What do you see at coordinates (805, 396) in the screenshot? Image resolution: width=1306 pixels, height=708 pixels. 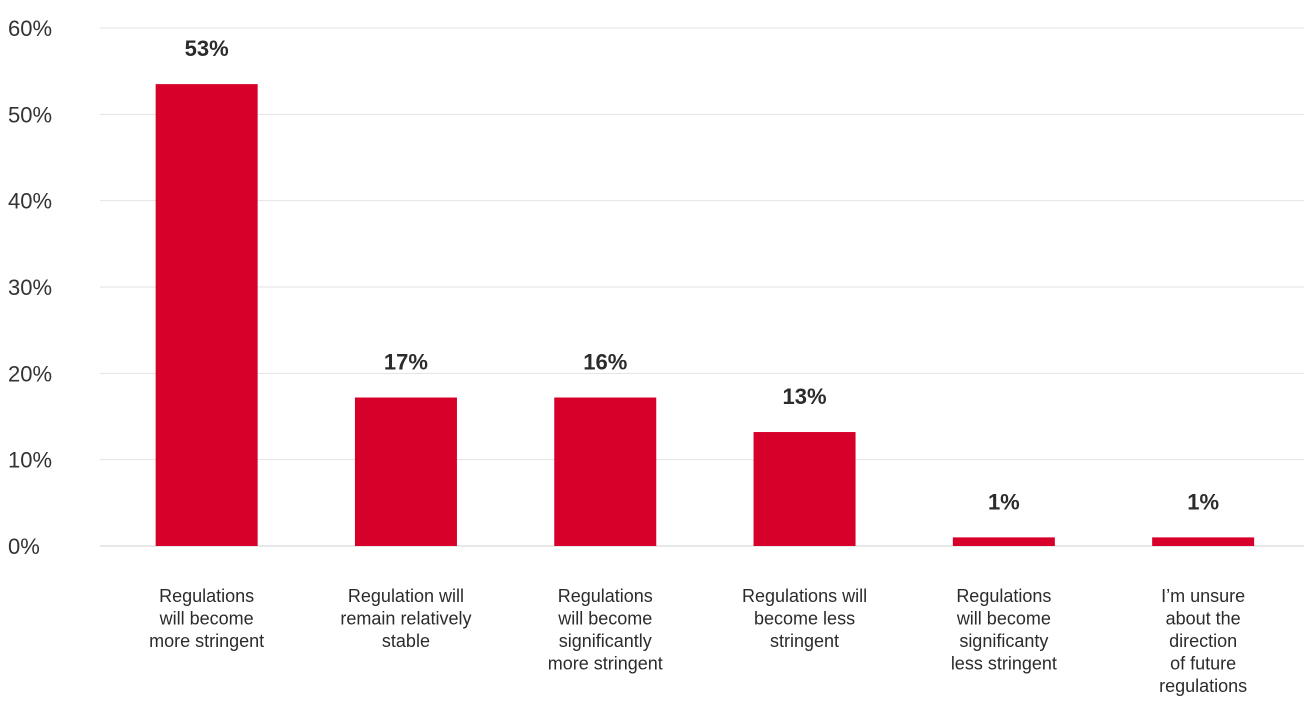 I see `data-label: 13%` at bounding box center [805, 396].